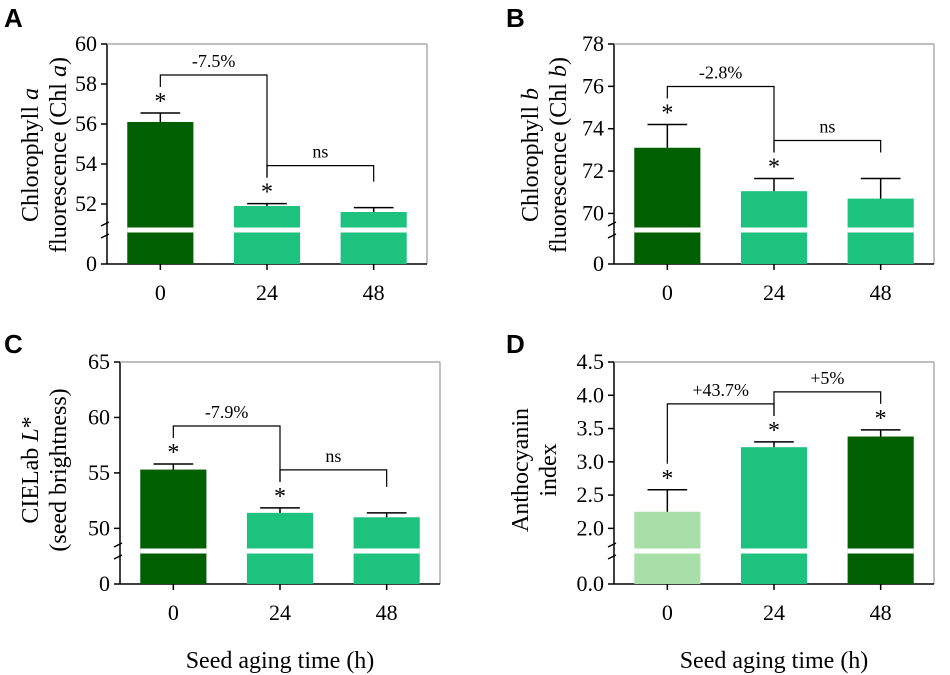 The height and width of the screenshot is (675, 950). Describe the element at coordinates (549, 469) in the screenshot. I see `ylabel-line-2: index` at that location.